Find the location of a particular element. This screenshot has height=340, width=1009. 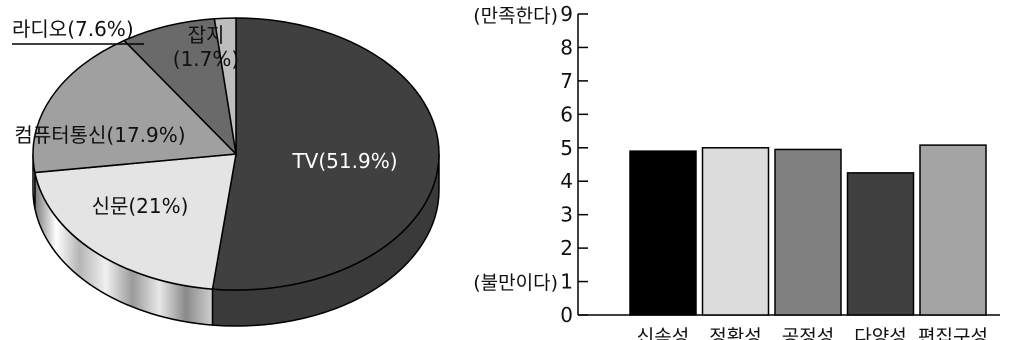

x-tick-label-2: 공정성 is located at coordinates (808, 333).